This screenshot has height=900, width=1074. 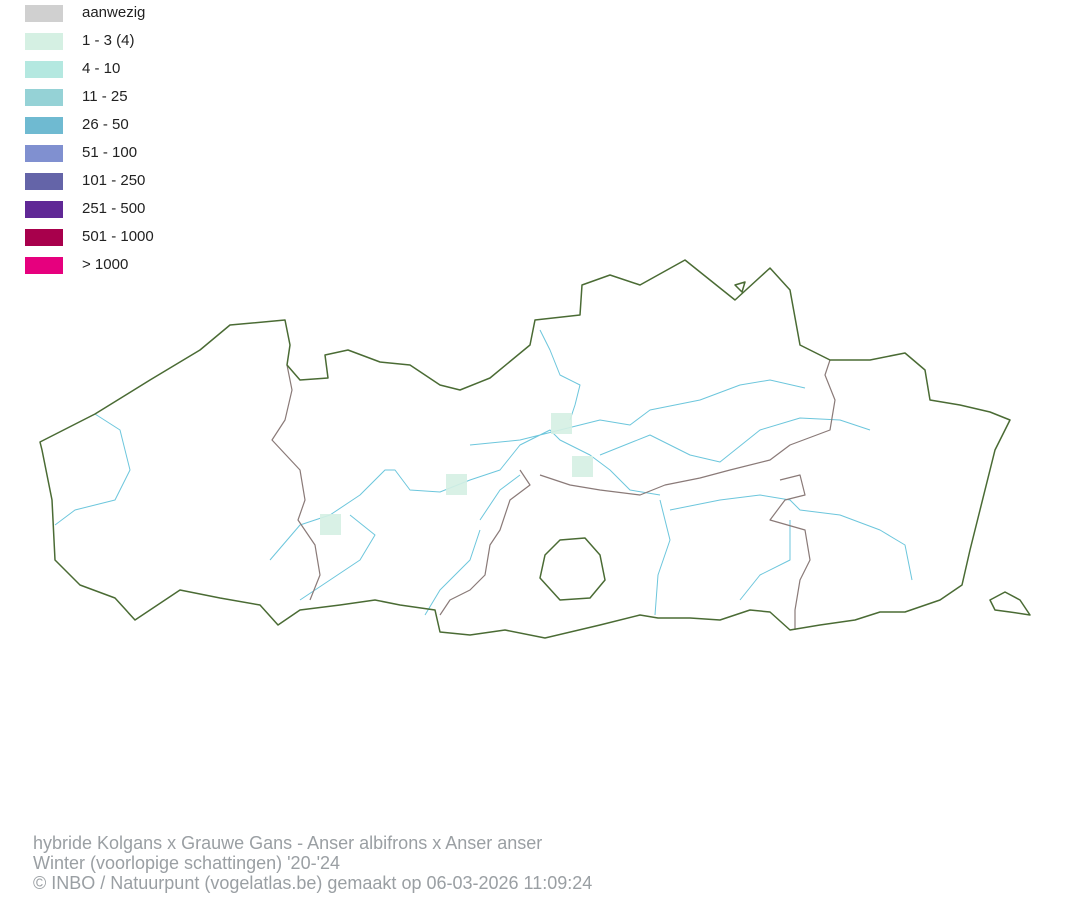 What do you see at coordinates (105, 96) in the screenshot?
I see `legend-label: 11 - 25` at bounding box center [105, 96].